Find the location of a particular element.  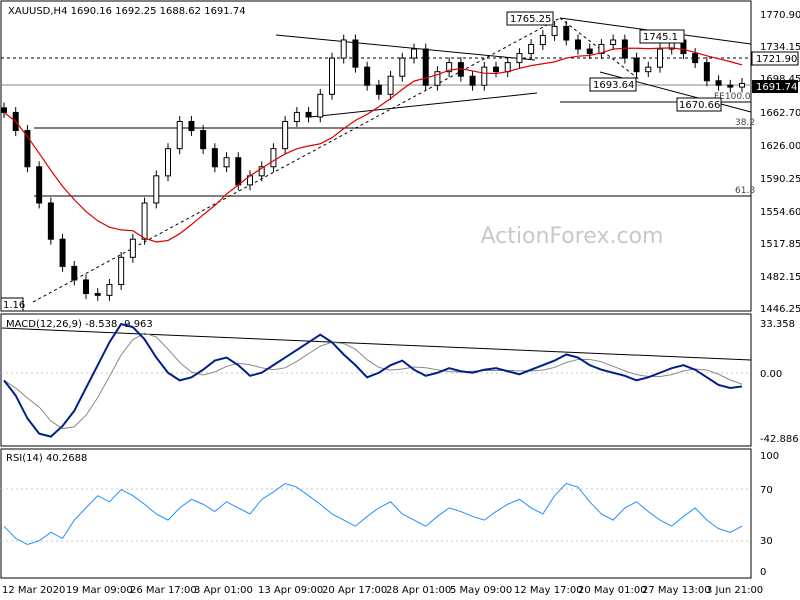

last-price-label: 1691.74 is located at coordinates (776, 87).